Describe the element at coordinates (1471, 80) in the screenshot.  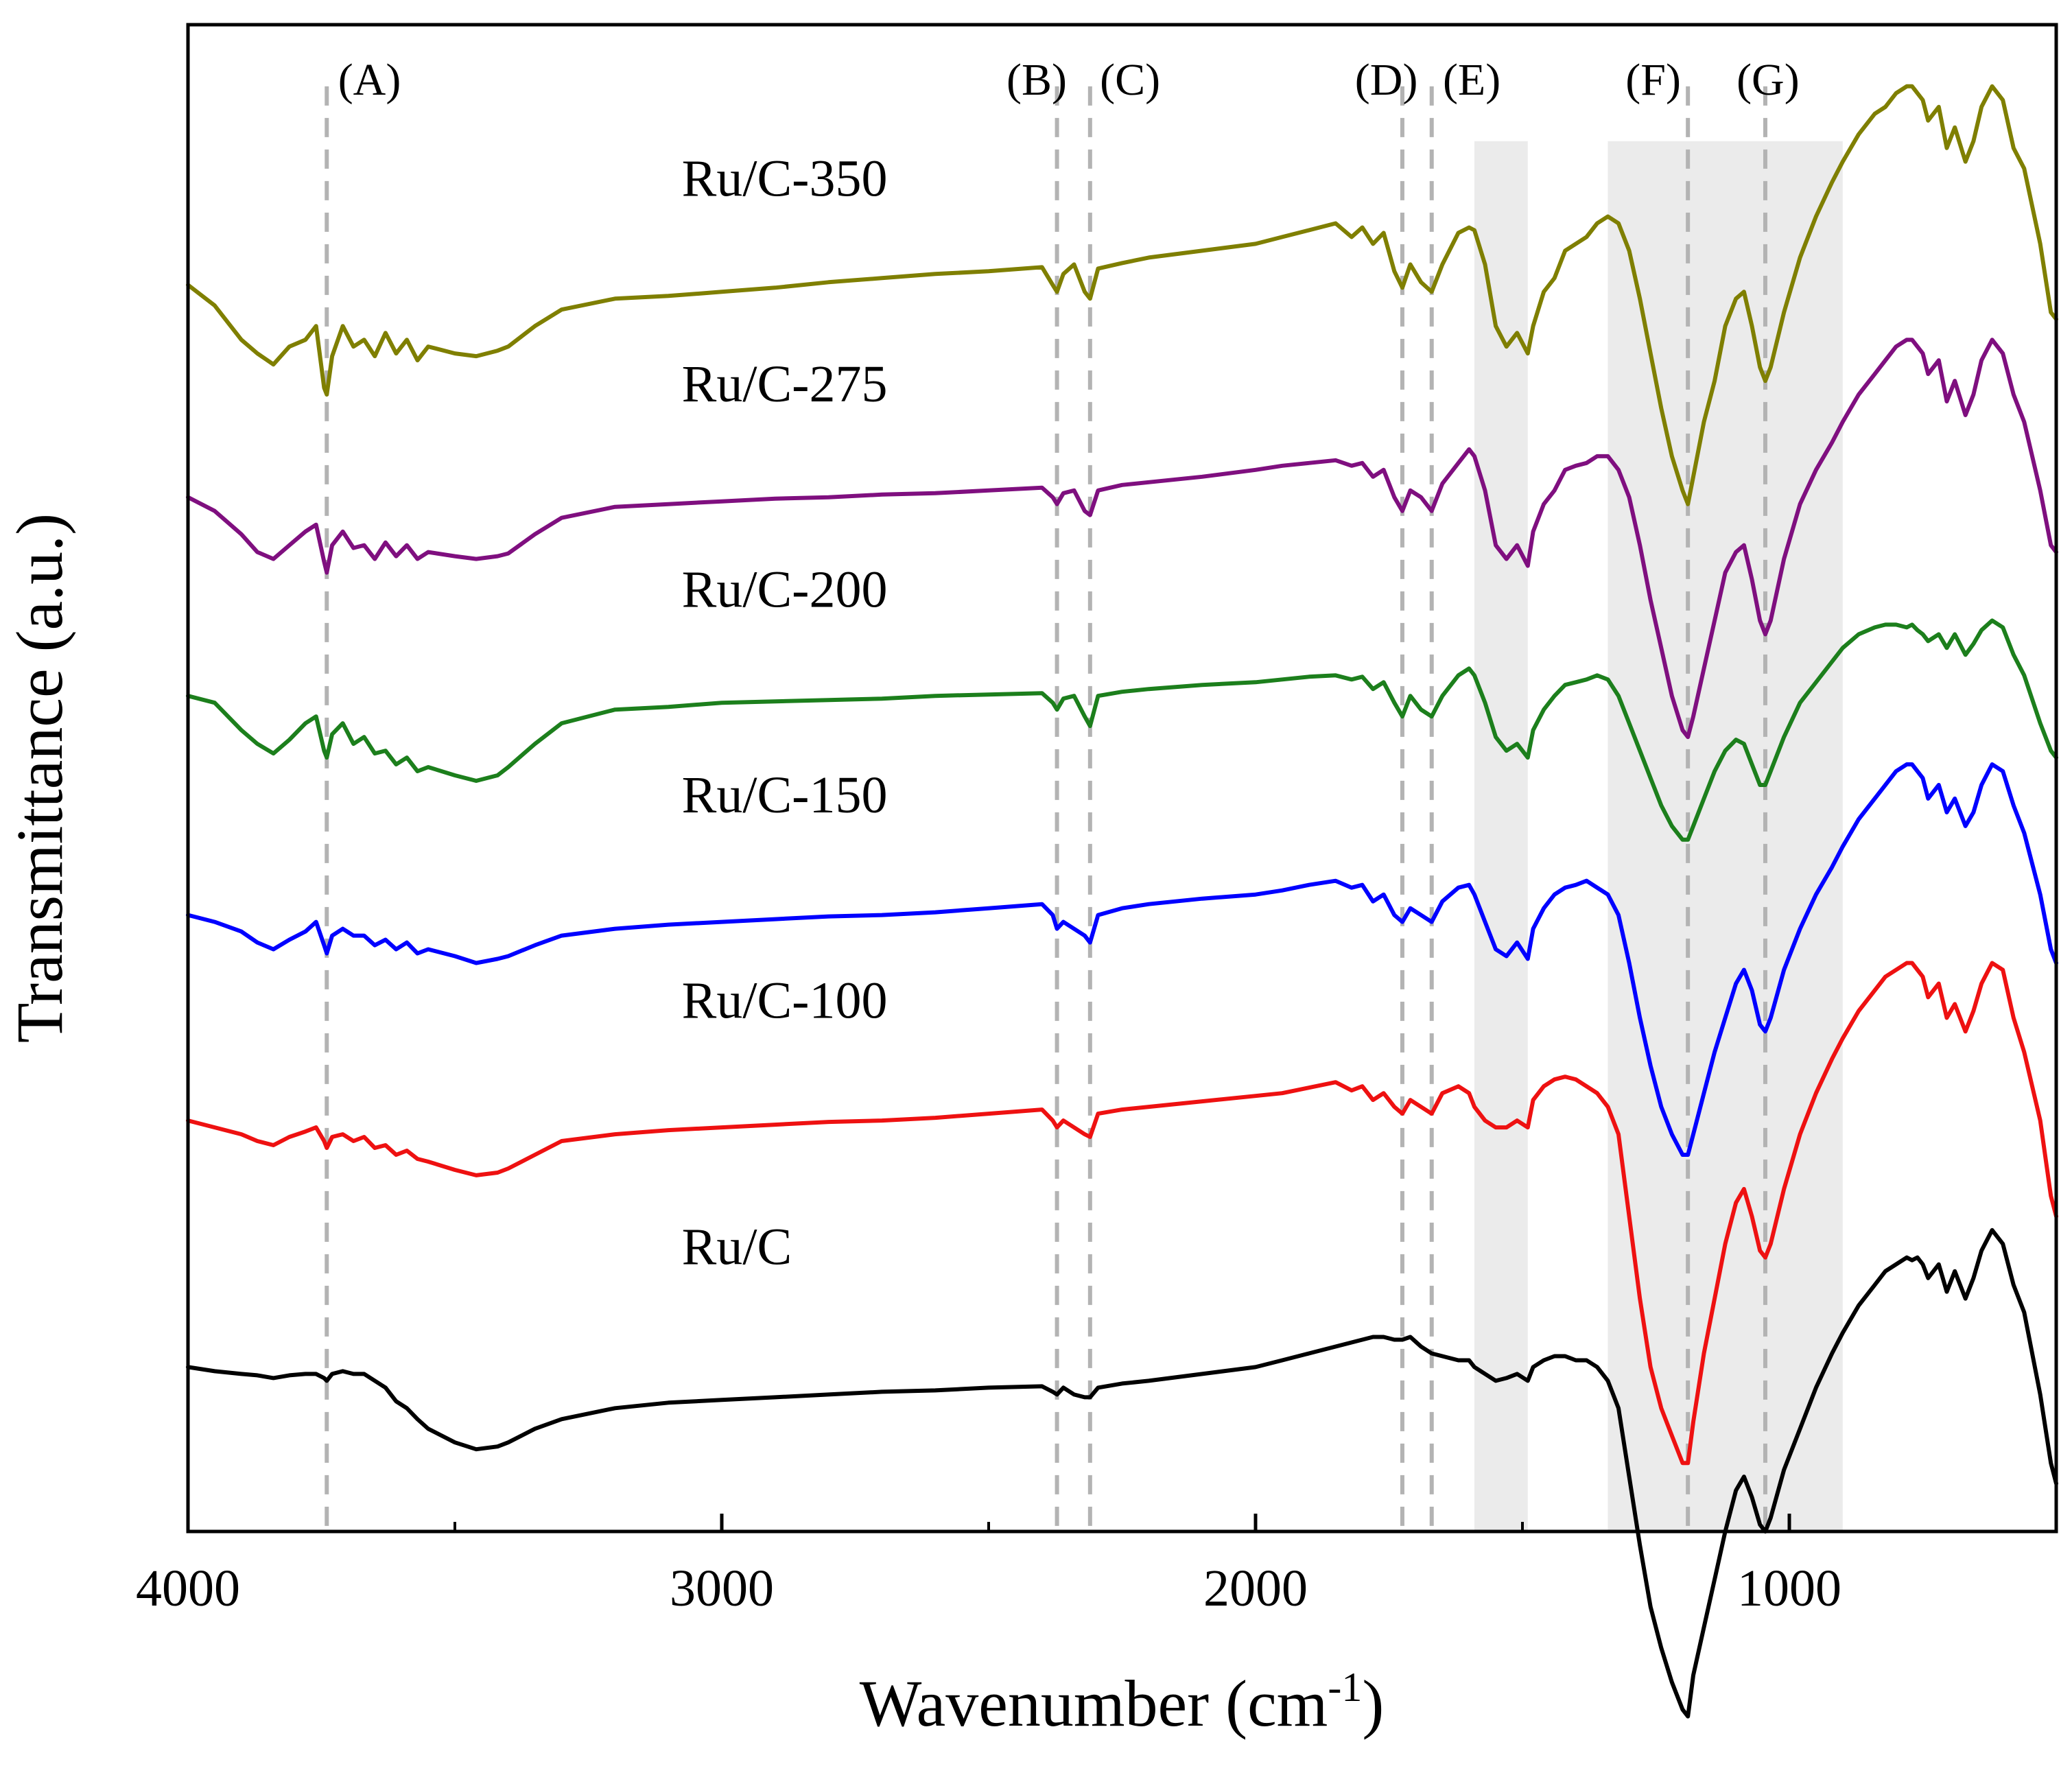
I see `reference-label-e: (E)` at that location.